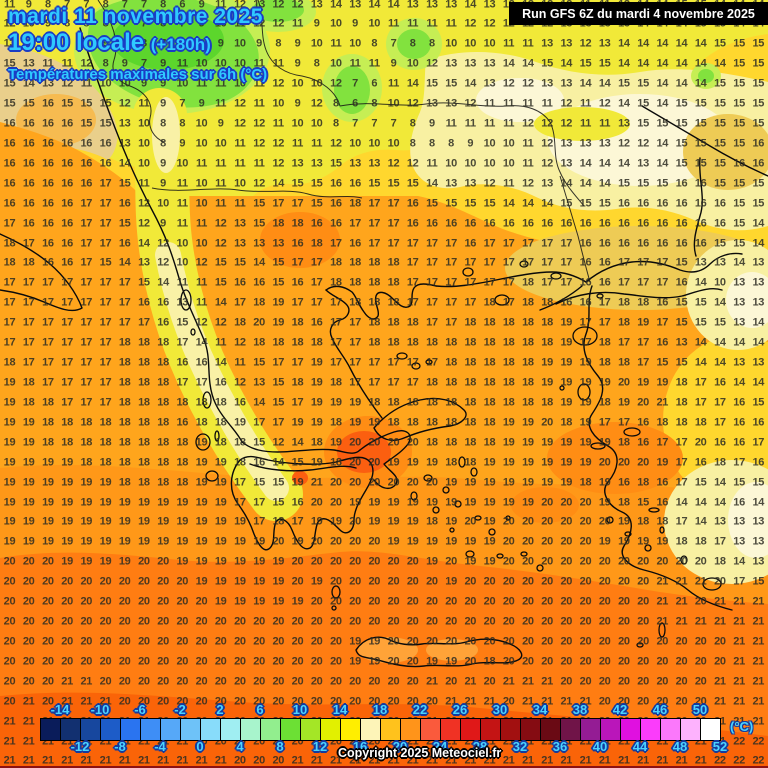 The image size is (768, 768). Describe the element at coordinates (60, 709) in the screenshot. I see `legend-tick-label: -14` at that location.